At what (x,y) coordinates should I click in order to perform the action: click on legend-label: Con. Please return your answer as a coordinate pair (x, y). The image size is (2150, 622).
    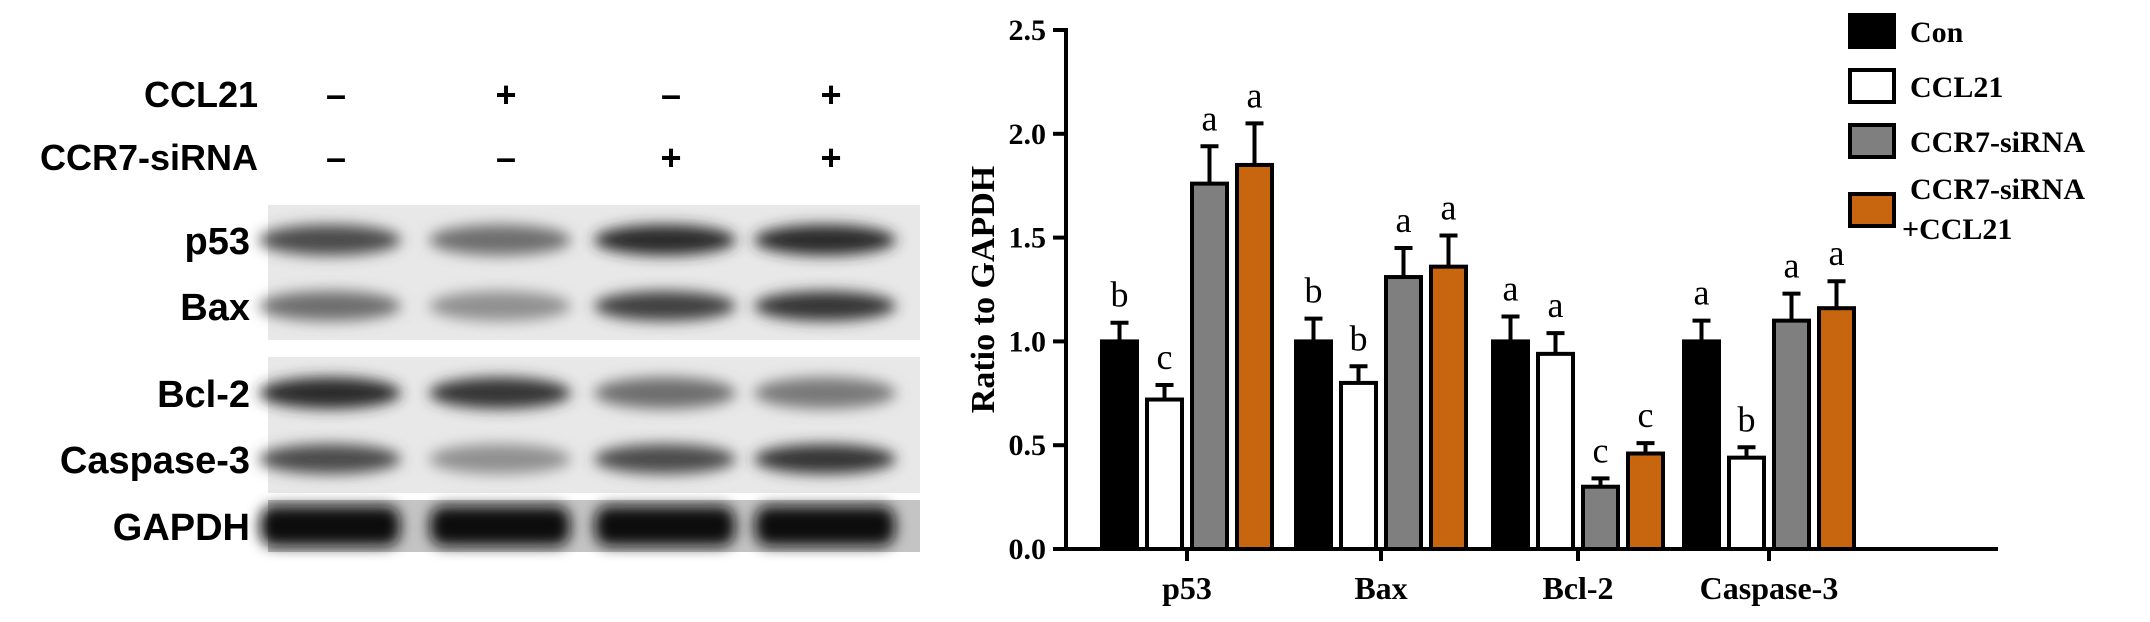
    Looking at the image, I should click on (1937, 32).